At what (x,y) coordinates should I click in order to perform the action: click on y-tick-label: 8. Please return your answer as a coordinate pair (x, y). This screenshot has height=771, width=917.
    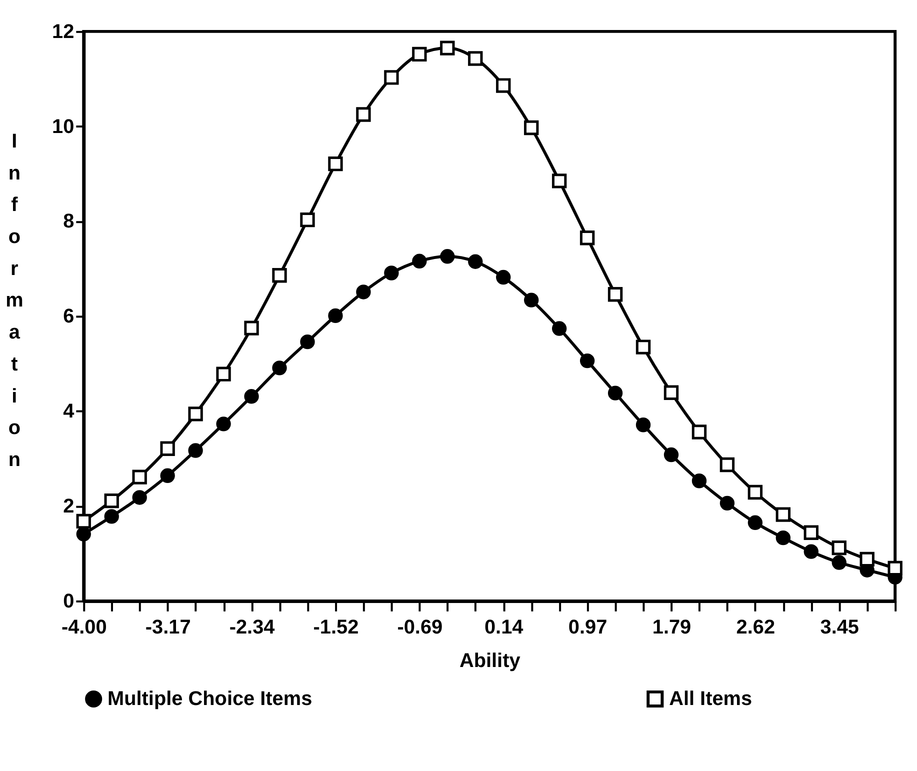
    Looking at the image, I should click on (68, 221).